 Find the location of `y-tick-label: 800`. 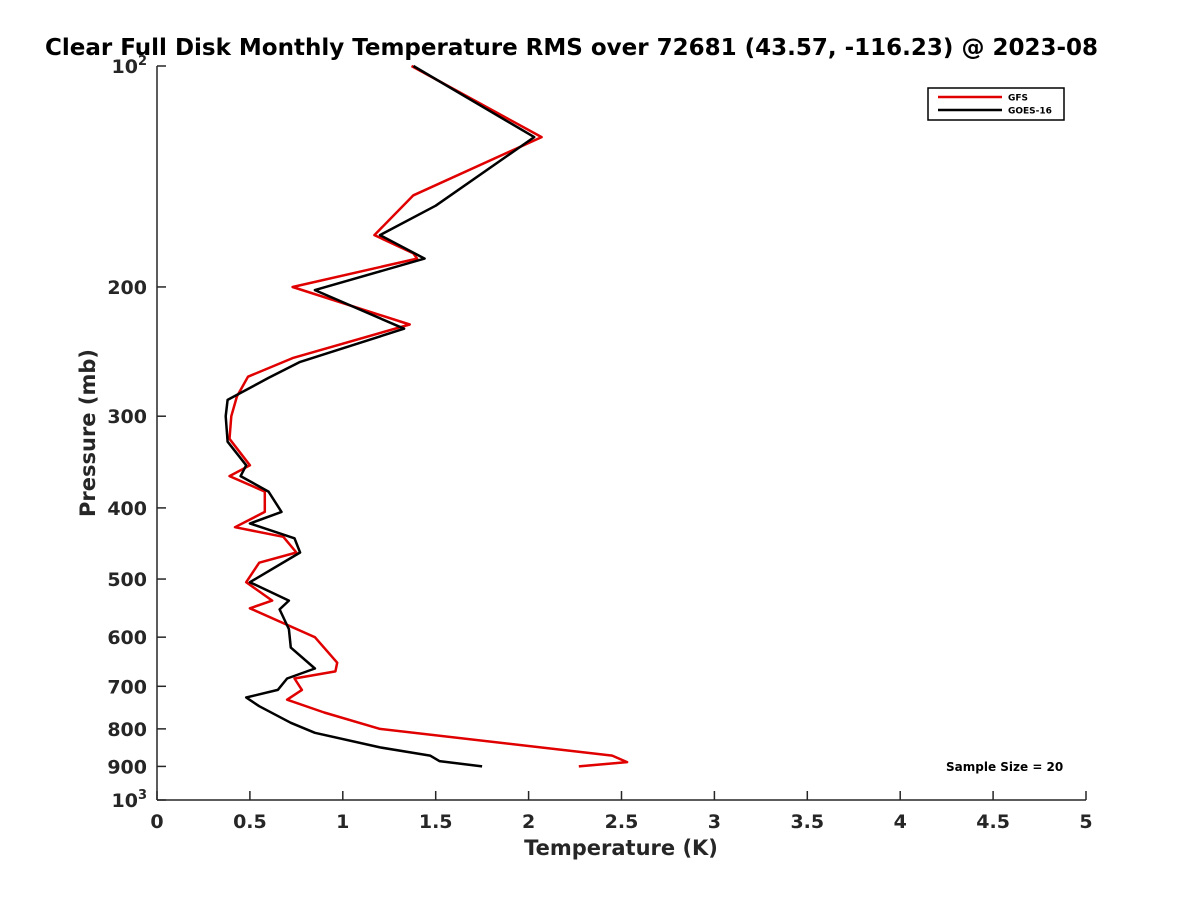

y-tick-label: 800 is located at coordinates (127, 730).